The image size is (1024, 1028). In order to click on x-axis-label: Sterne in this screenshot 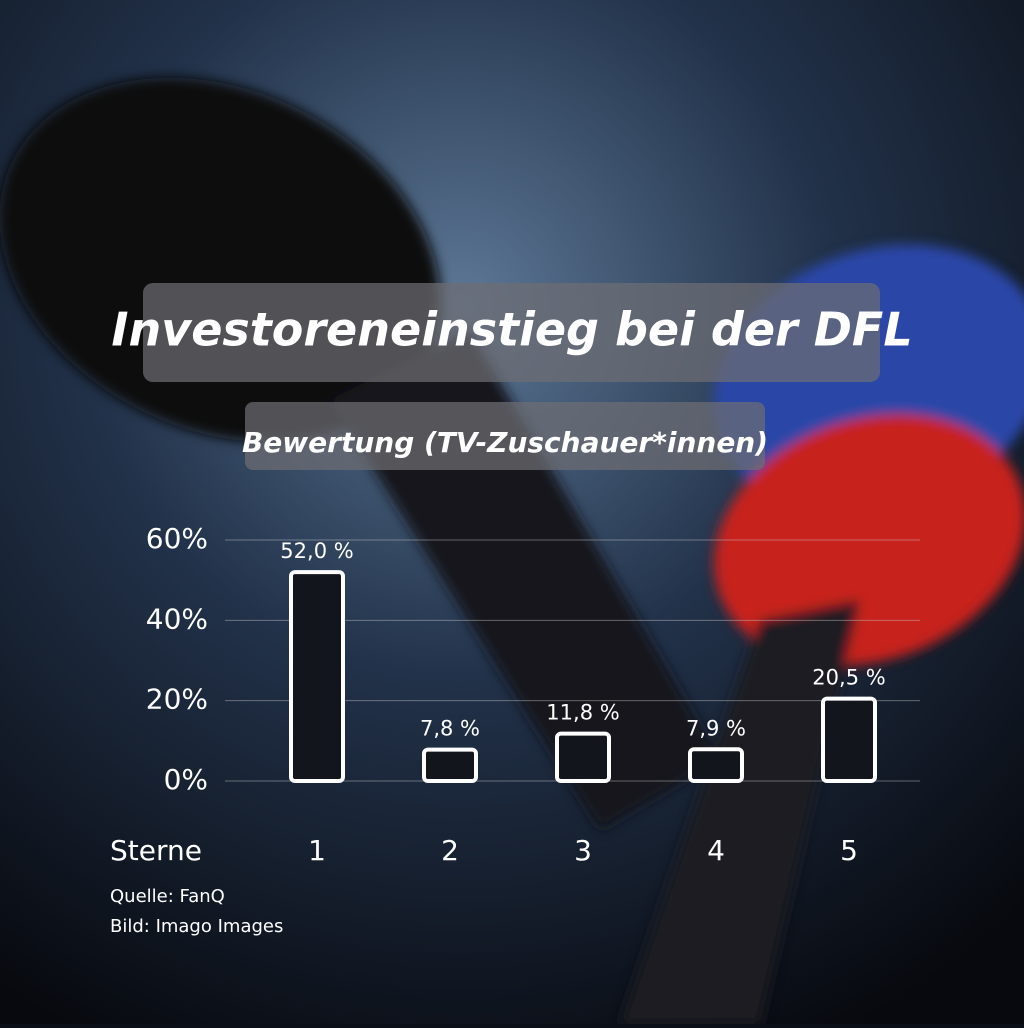, I will do `click(156, 850)`.